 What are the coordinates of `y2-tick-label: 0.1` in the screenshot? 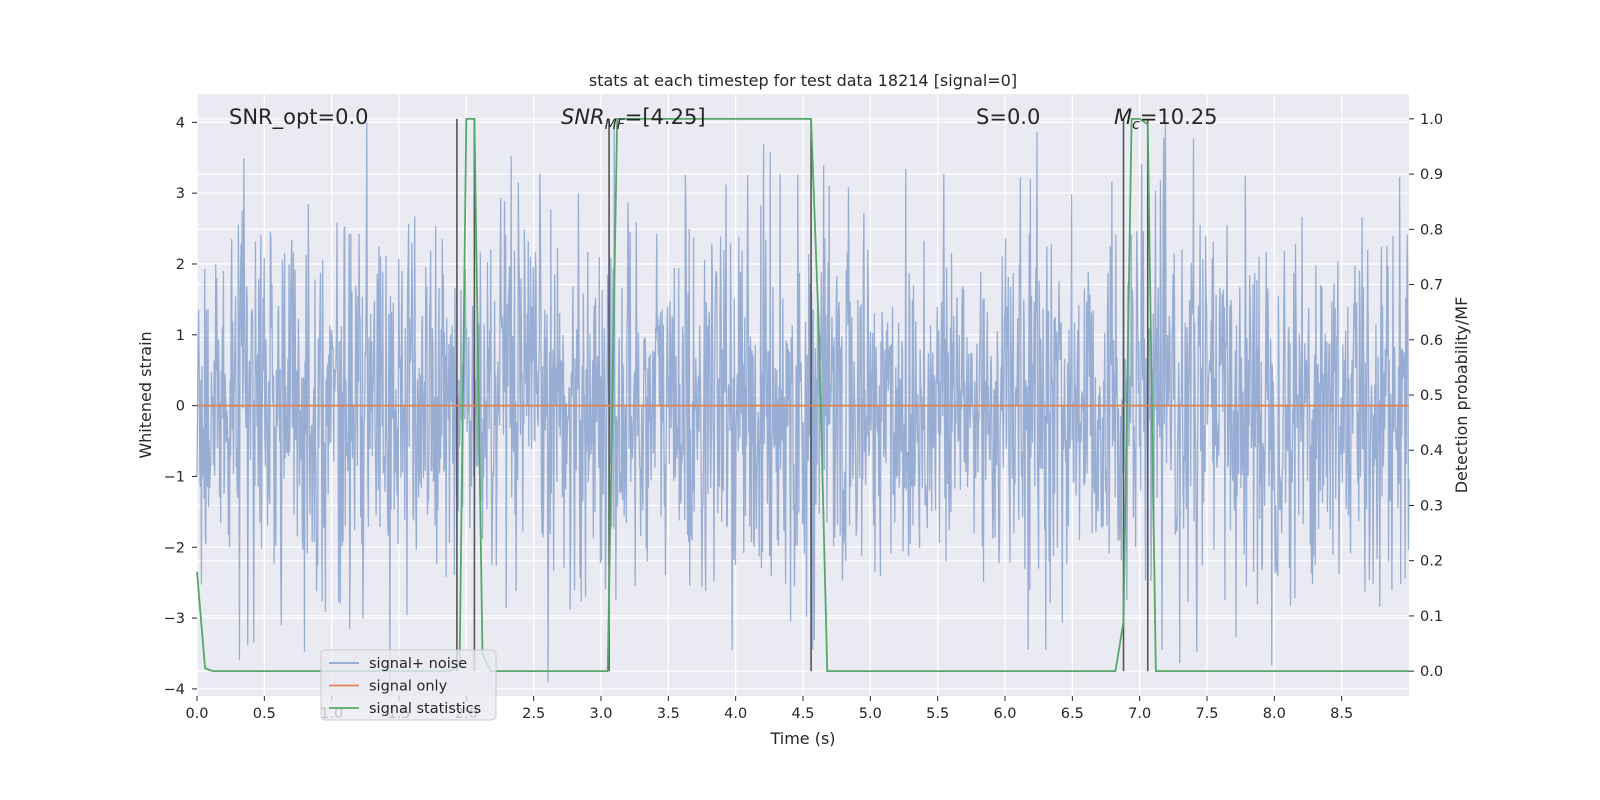 It's located at (1431, 617).